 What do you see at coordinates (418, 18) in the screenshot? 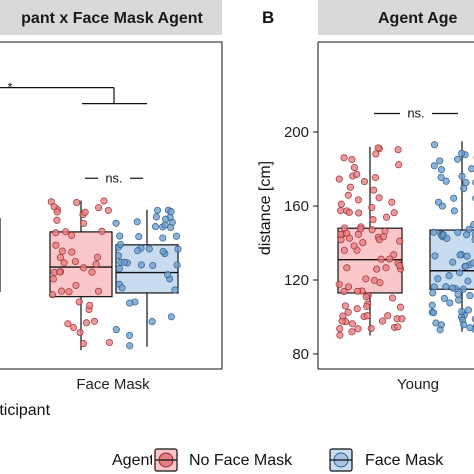
I see `panel-b-strip-title: Agent Age` at bounding box center [418, 18].